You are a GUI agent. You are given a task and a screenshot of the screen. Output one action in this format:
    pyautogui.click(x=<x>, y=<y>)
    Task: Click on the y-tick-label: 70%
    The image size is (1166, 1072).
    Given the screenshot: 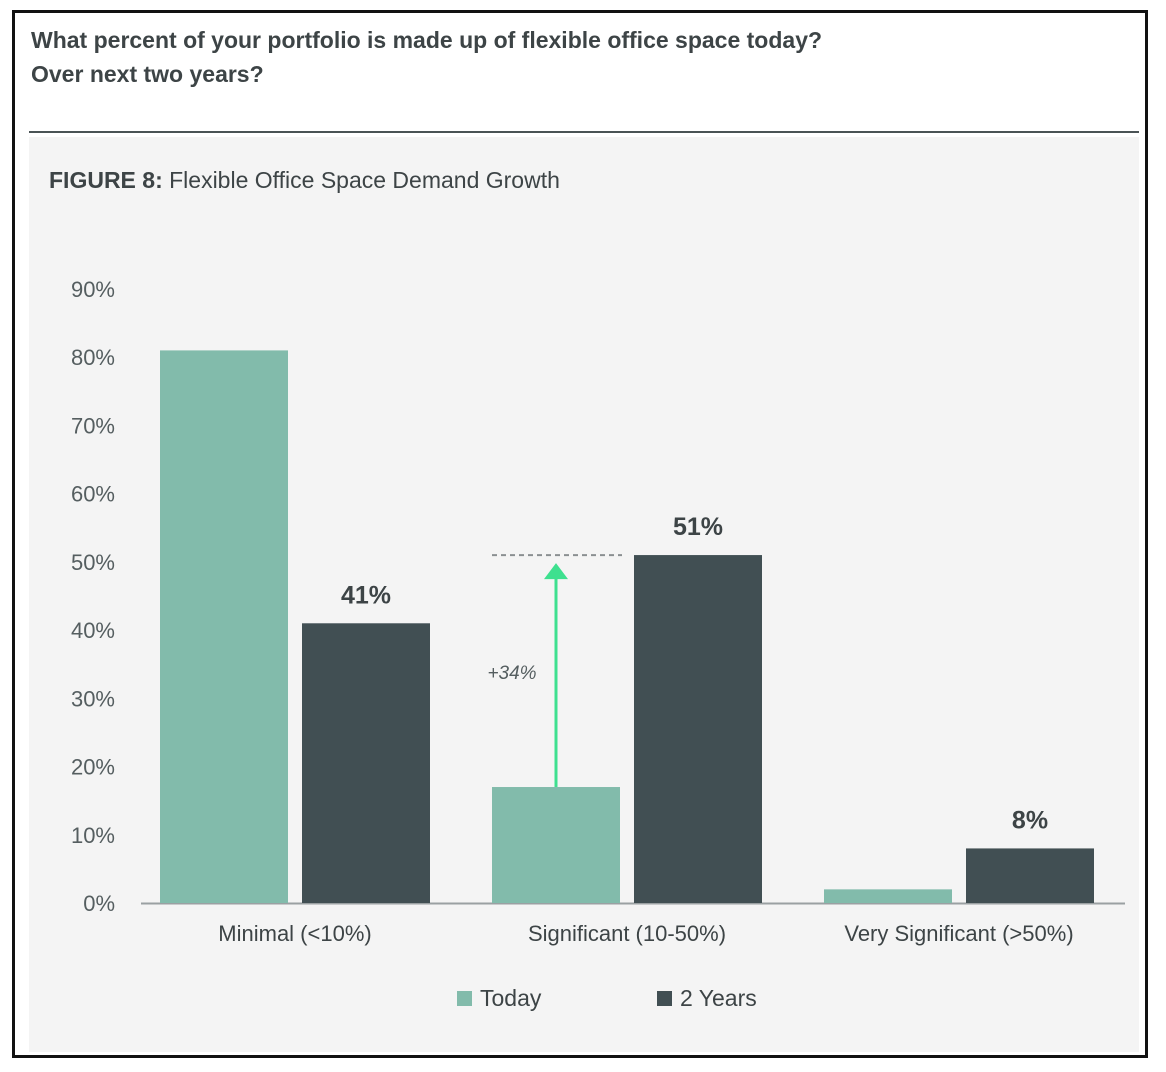 What is the action you would take?
    pyautogui.click(x=93, y=425)
    